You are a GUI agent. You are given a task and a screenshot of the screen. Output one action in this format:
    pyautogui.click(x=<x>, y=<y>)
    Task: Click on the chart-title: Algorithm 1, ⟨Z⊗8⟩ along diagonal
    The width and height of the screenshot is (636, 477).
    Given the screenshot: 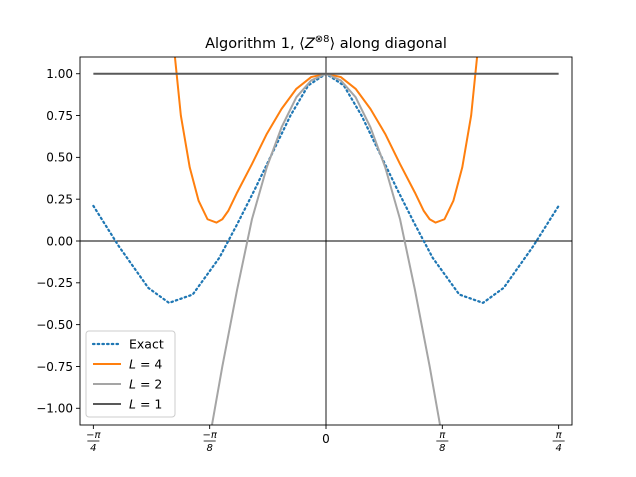 What is the action you would take?
    pyautogui.click(x=326, y=43)
    